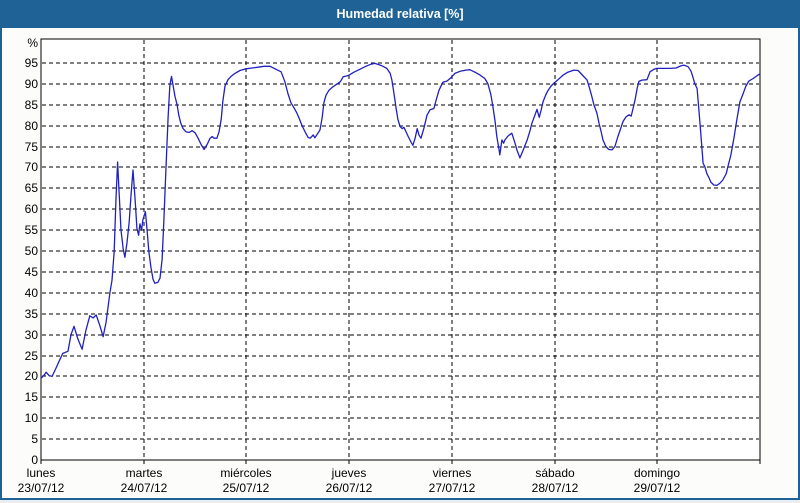  What do you see at coordinates (32, 418) in the screenshot?
I see `y-tick-label: 10` at bounding box center [32, 418].